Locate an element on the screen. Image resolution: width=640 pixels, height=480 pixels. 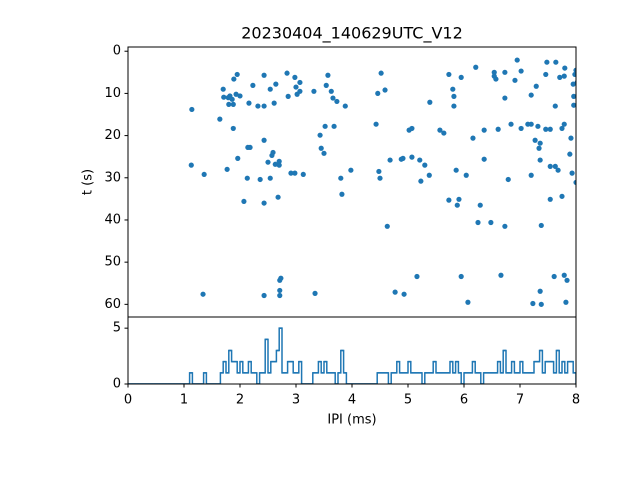
y-tick-label: 10 is located at coordinates (112, 93).